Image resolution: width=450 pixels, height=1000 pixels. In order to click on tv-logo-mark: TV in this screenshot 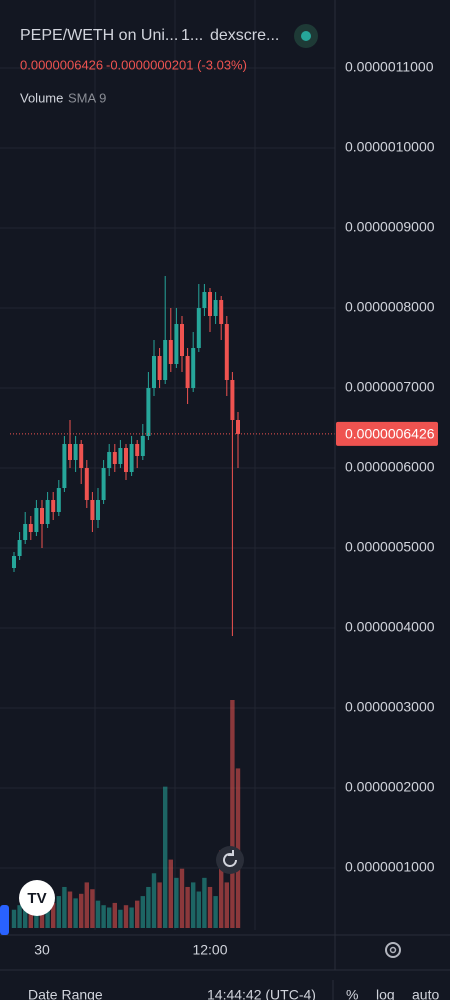, I will do `click(36, 898)`.